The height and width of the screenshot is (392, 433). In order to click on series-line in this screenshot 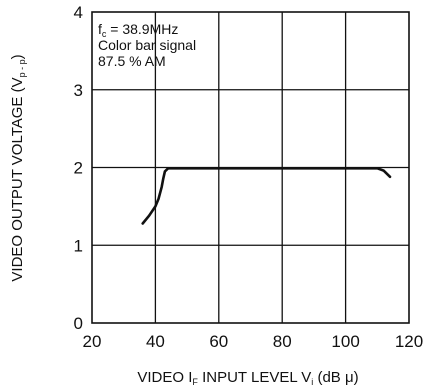, I will do `click(266, 196)`.